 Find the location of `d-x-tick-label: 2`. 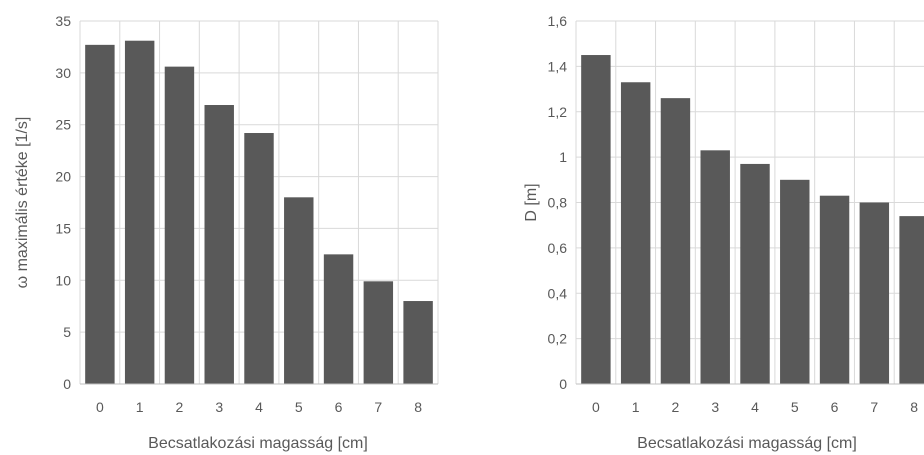

d-x-tick-label: 2 is located at coordinates (676, 407).